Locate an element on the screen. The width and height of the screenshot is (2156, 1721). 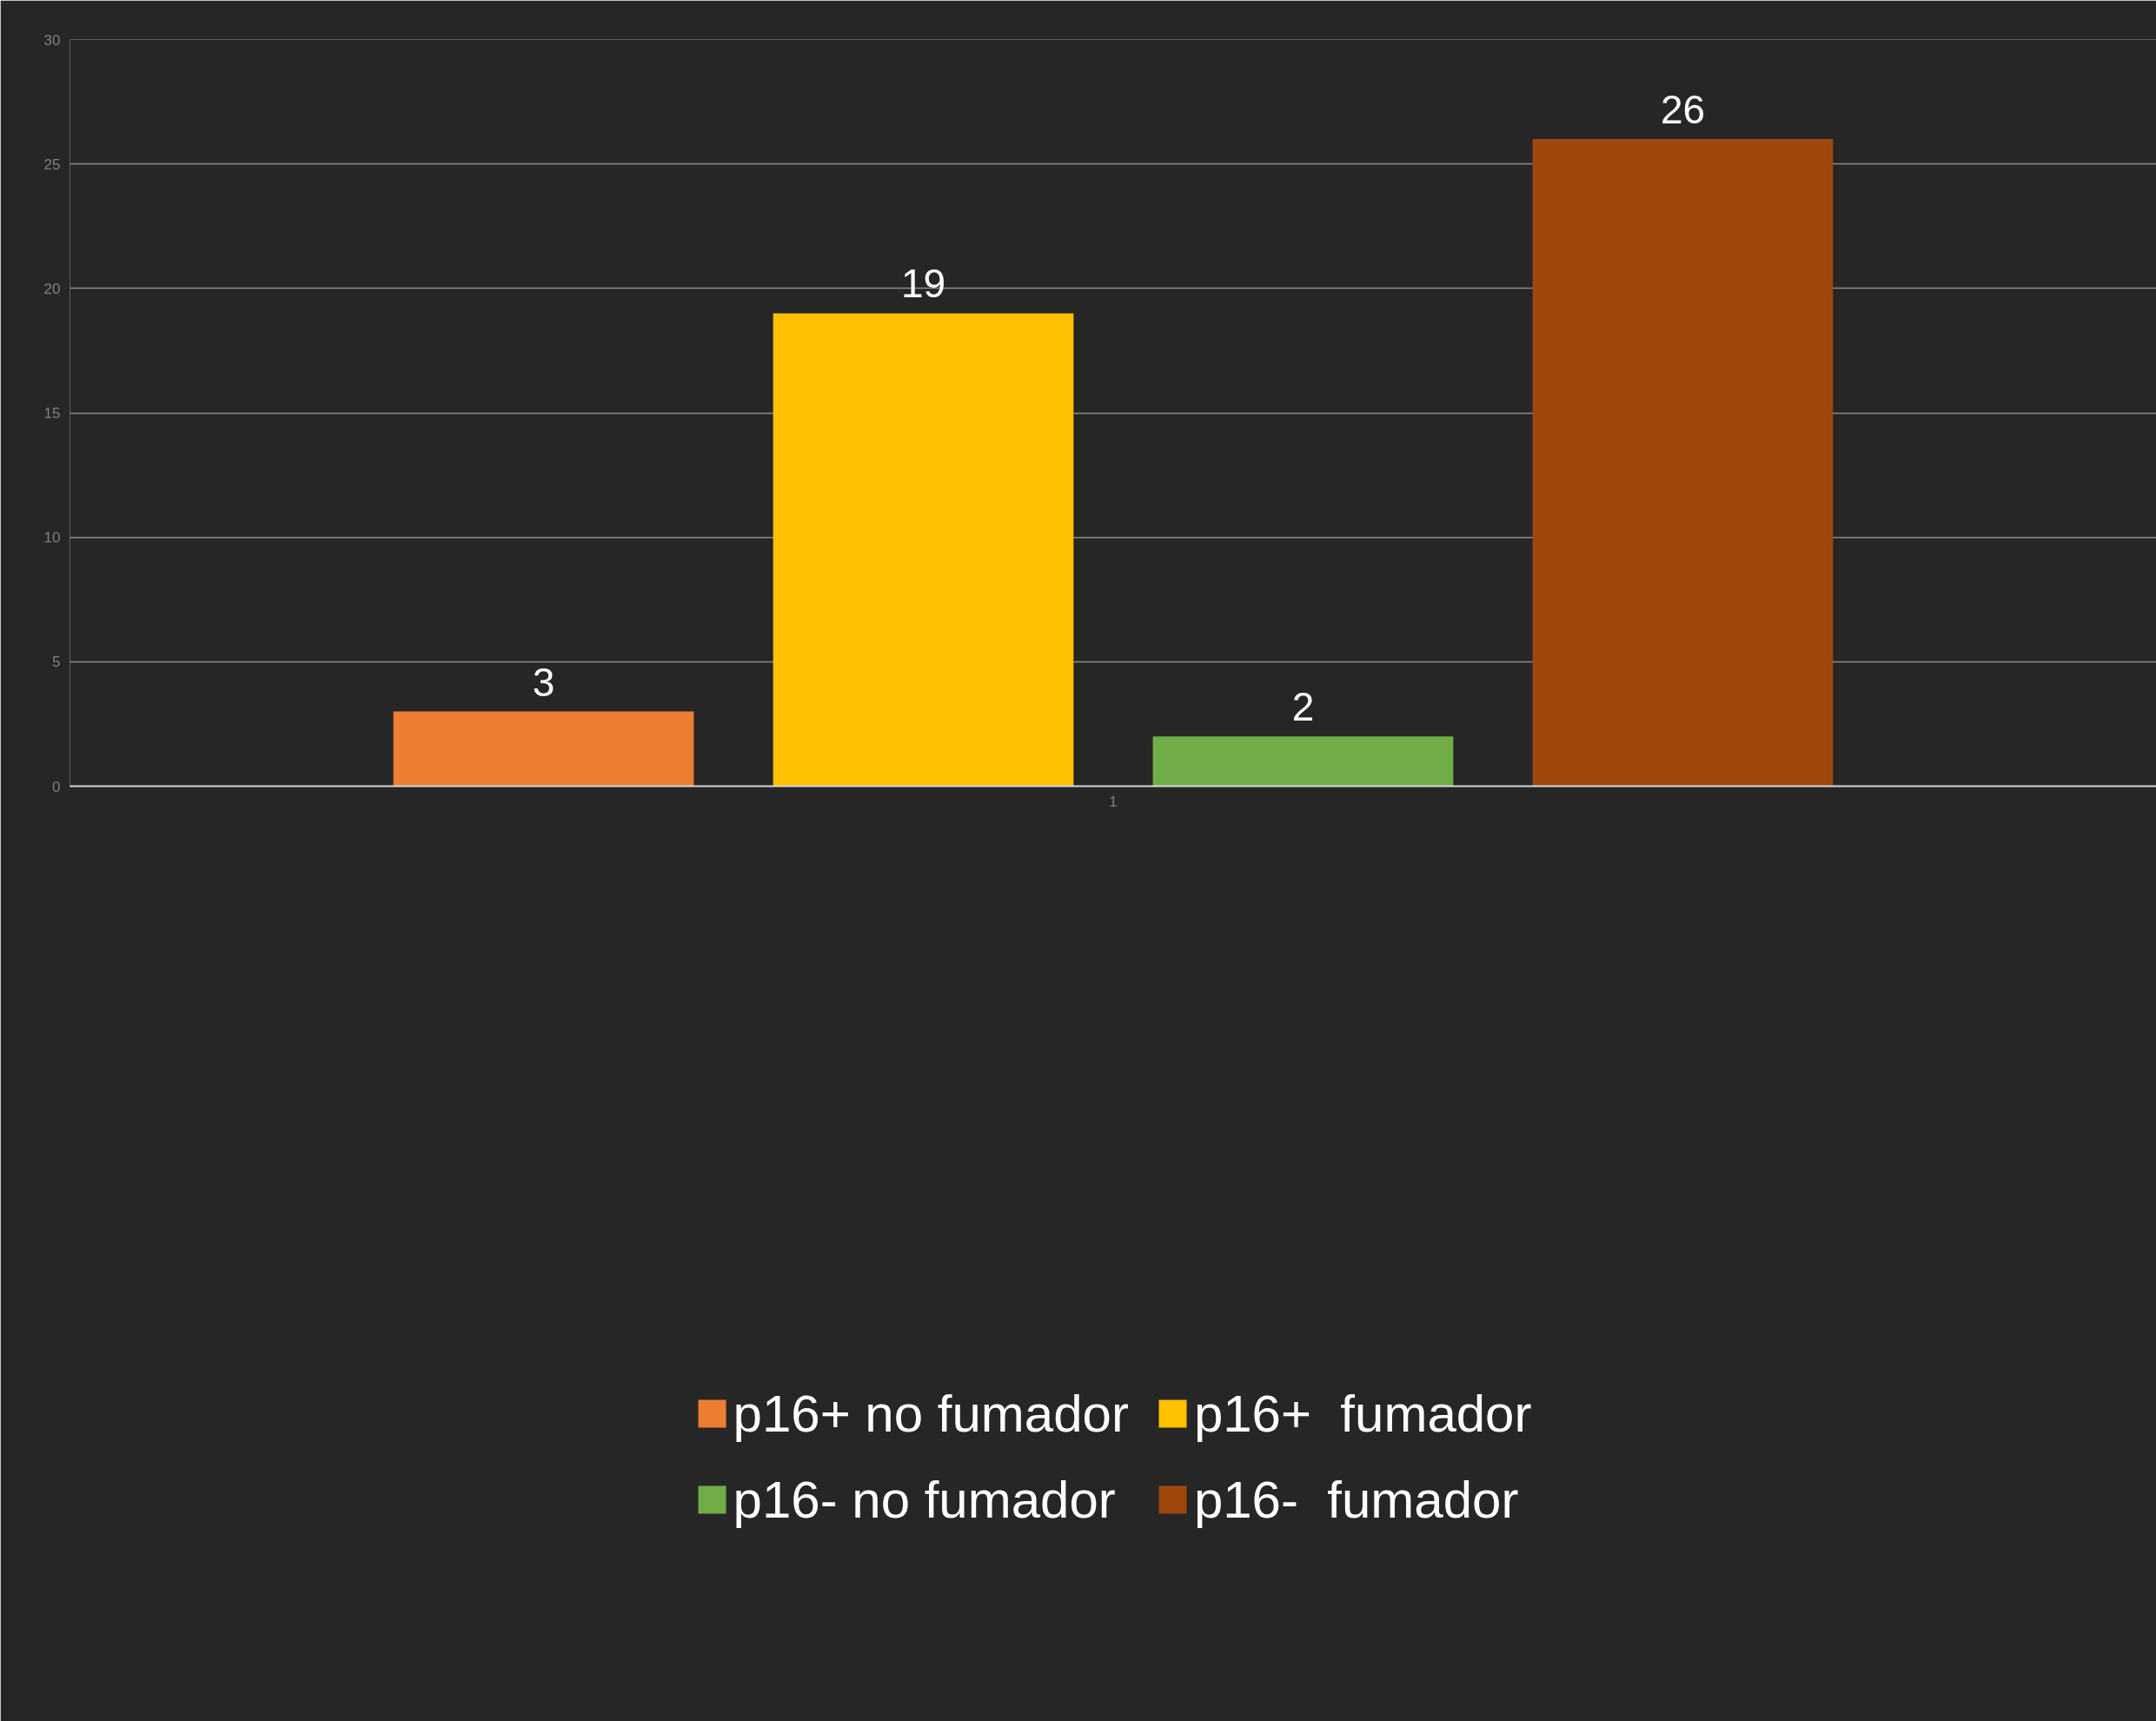
data-label: 26 is located at coordinates (1683, 110).